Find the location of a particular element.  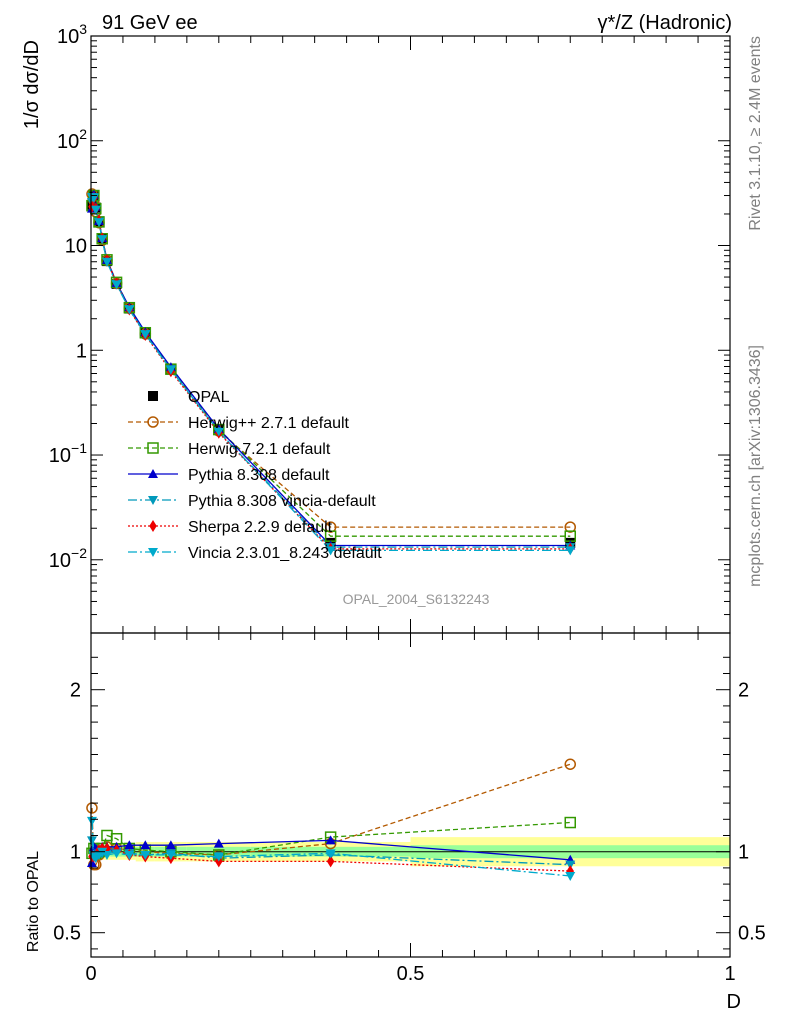

legend-label: Herwig++ 2.7.1 default is located at coordinates (269, 423).